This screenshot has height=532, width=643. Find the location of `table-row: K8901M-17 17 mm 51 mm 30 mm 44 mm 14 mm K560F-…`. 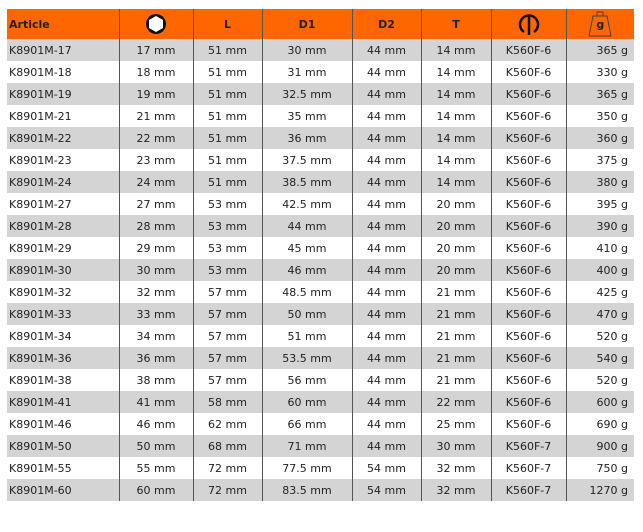

table-row: K8901M-17 17 mm 51 mm 30 mm 44 mm 14 mm K560F-… is located at coordinates (320, 50).